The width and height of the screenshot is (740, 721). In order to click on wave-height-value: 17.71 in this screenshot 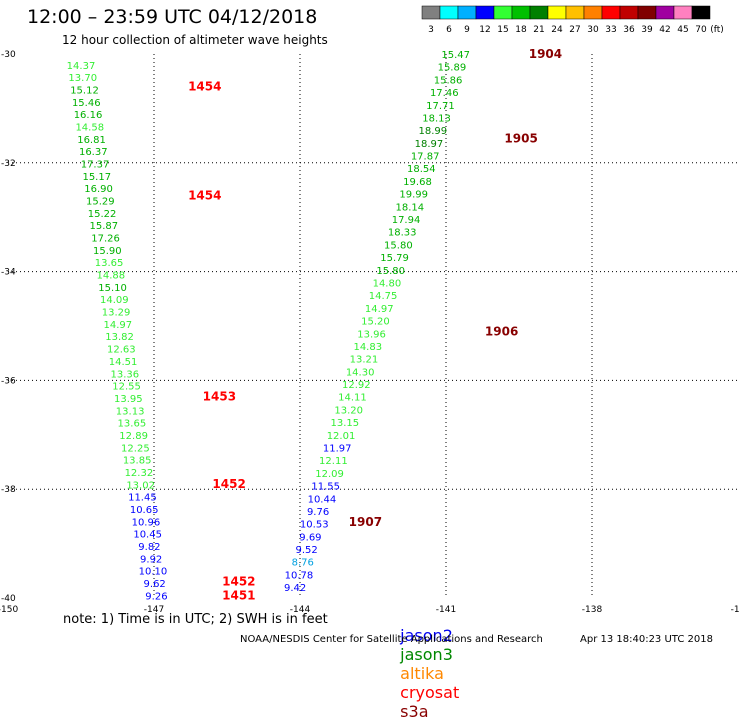, I will do `click(440, 106)`.